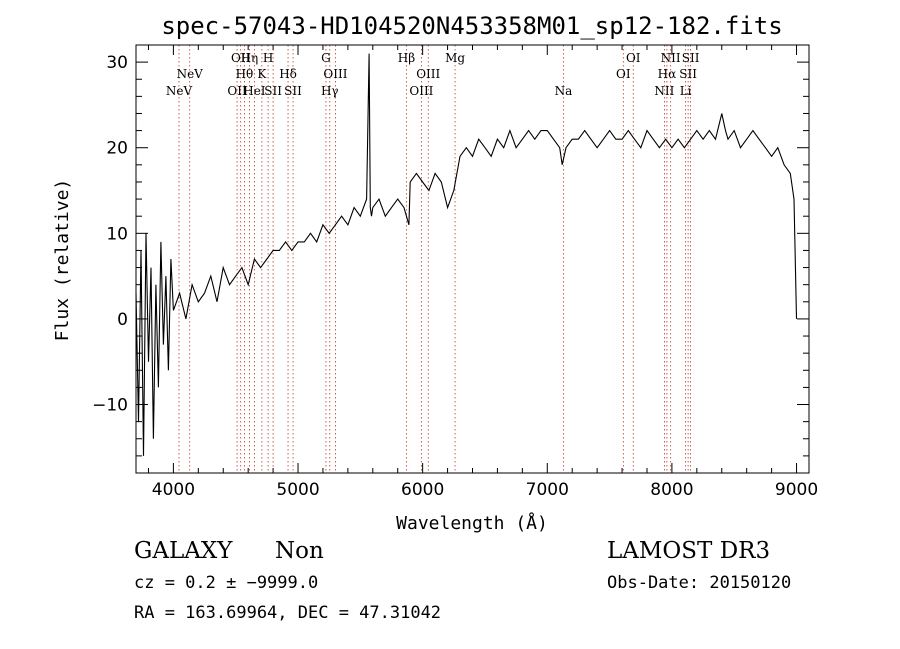  Describe the element at coordinates (455, 58) in the screenshot. I see `line-label-18: Mg` at that location.